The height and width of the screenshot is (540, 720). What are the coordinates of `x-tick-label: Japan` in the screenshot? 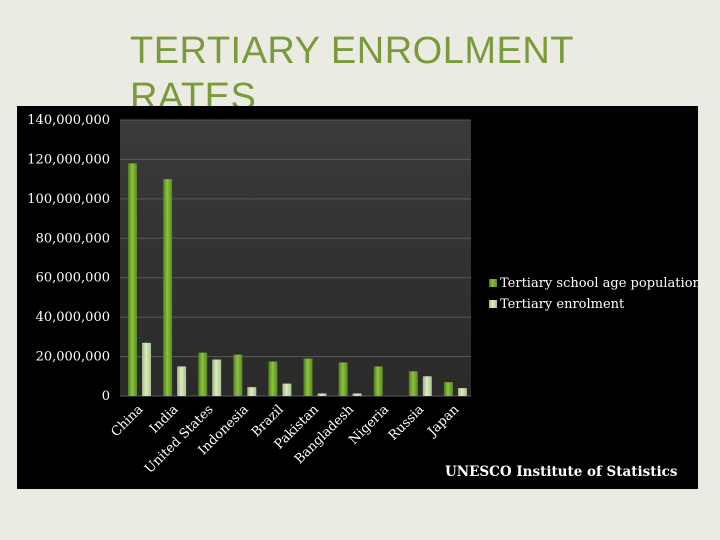 It's located at (443, 421).